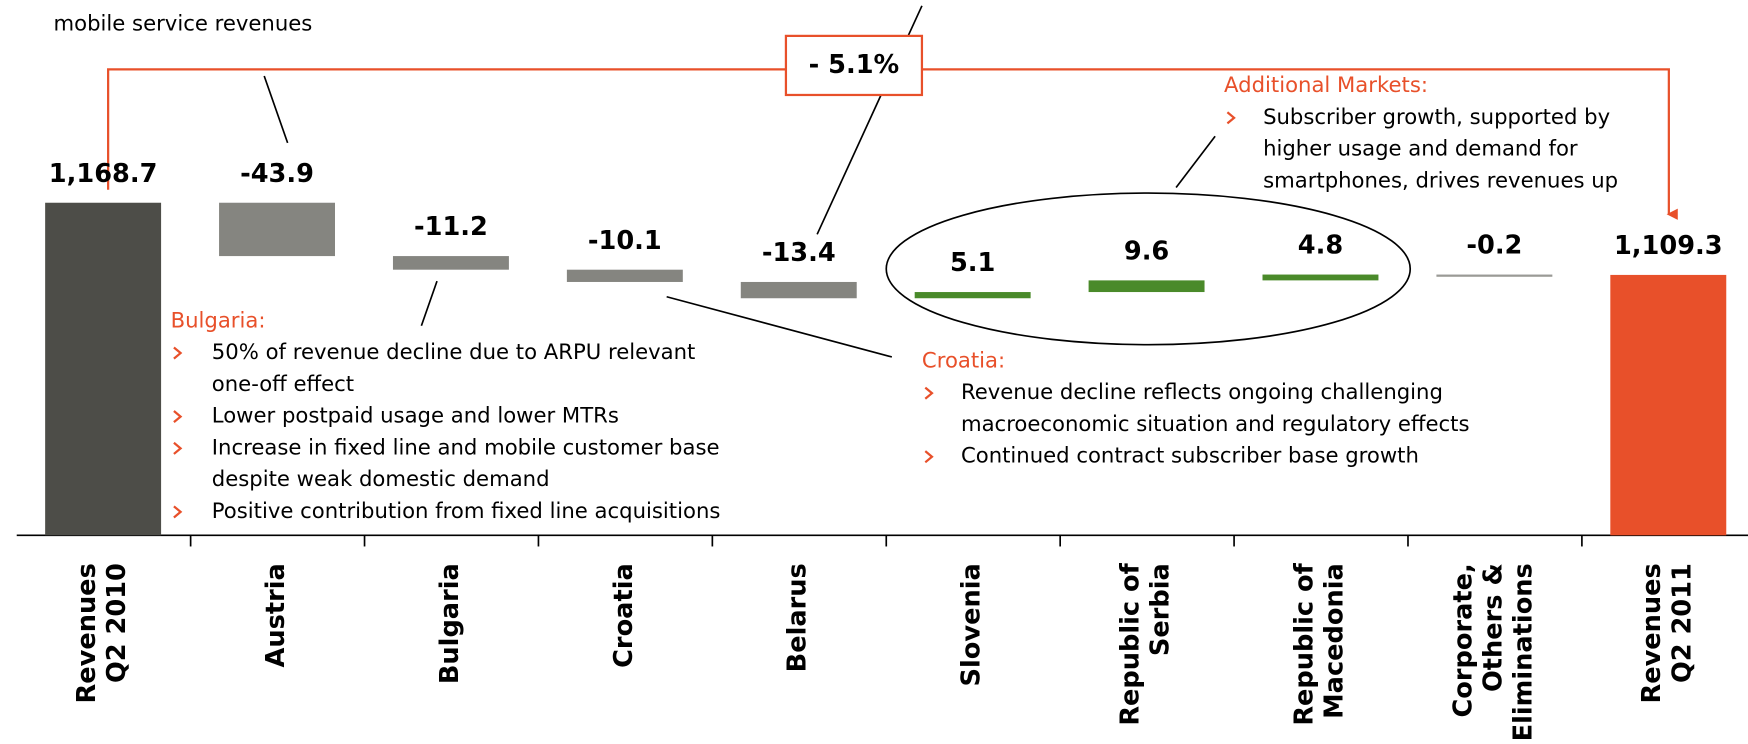 This screenshot has width=1748, height=744. I want to click on value-label: -11.2, so click(451, 227).